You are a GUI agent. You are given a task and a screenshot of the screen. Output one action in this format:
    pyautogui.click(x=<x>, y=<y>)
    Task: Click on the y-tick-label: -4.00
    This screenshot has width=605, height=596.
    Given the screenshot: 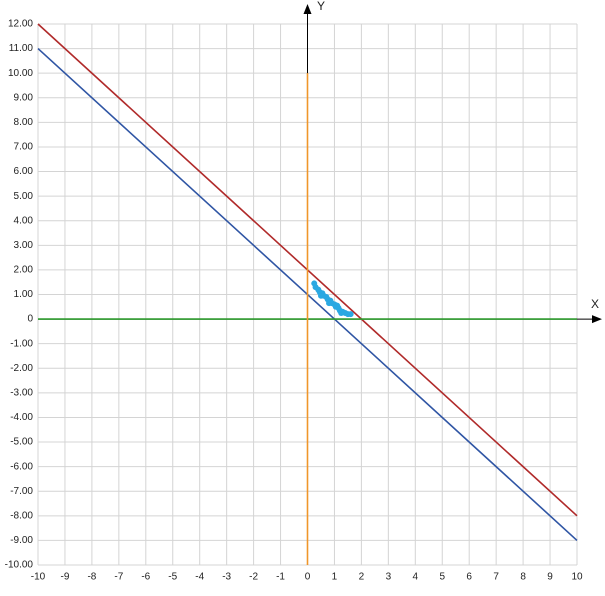 What is the action you would take?
    pyautogui.click(x=21, y=417)
    